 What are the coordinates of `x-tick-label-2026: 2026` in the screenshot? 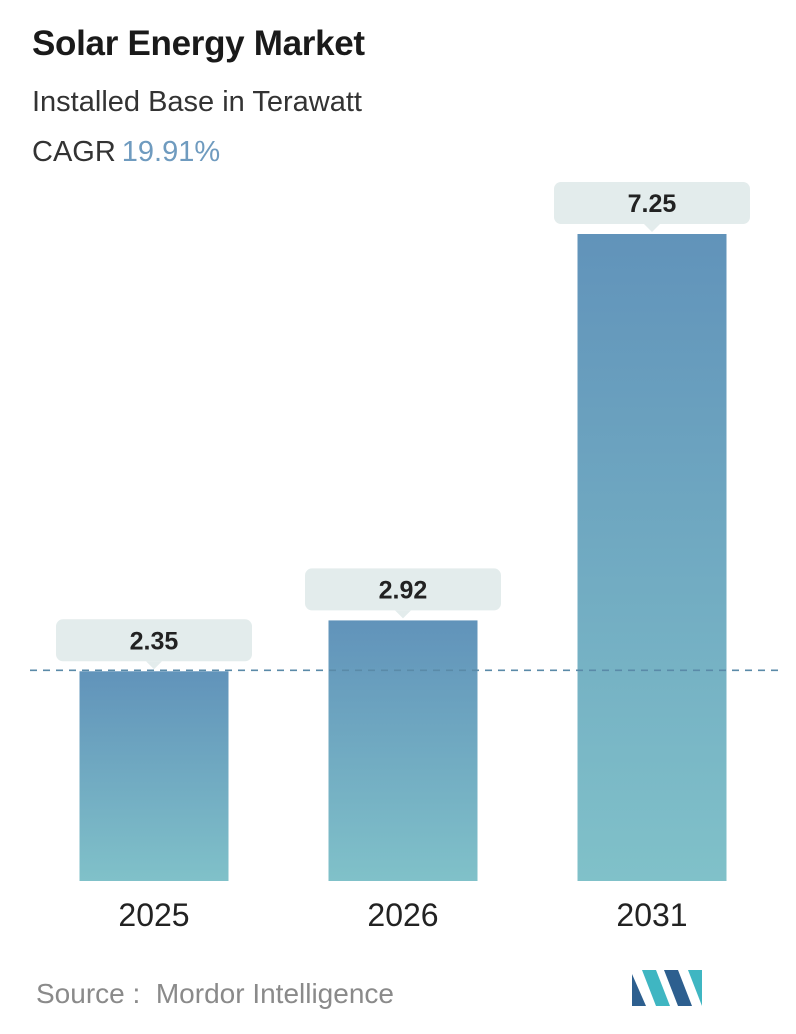 It's located at (402, 915).